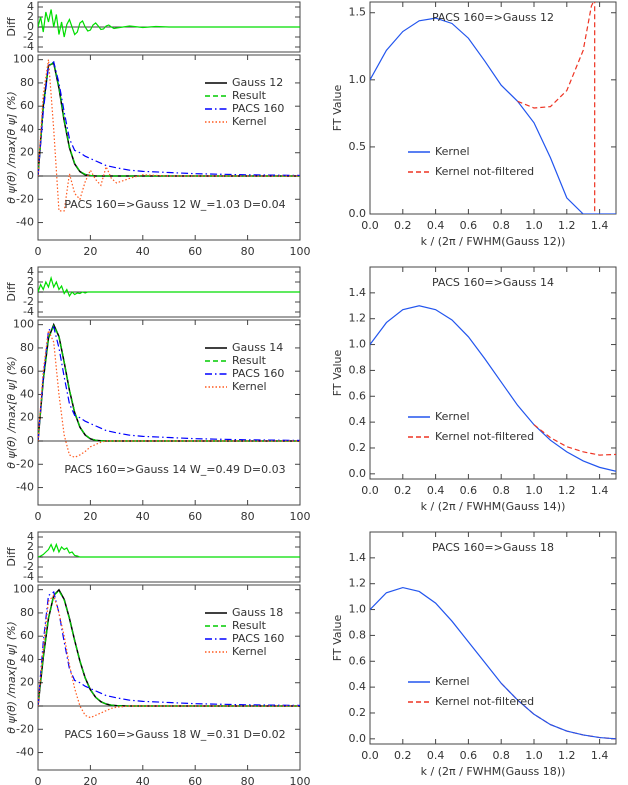 Image resolution: width=628 pixels, height=785 pixels. What do you see at coordinates (174, 204) in the screenshot?
I see `annotation: PACS 160=>Gauss 12 W_=1.03 D=0.04` at bounding box center [174, 204].